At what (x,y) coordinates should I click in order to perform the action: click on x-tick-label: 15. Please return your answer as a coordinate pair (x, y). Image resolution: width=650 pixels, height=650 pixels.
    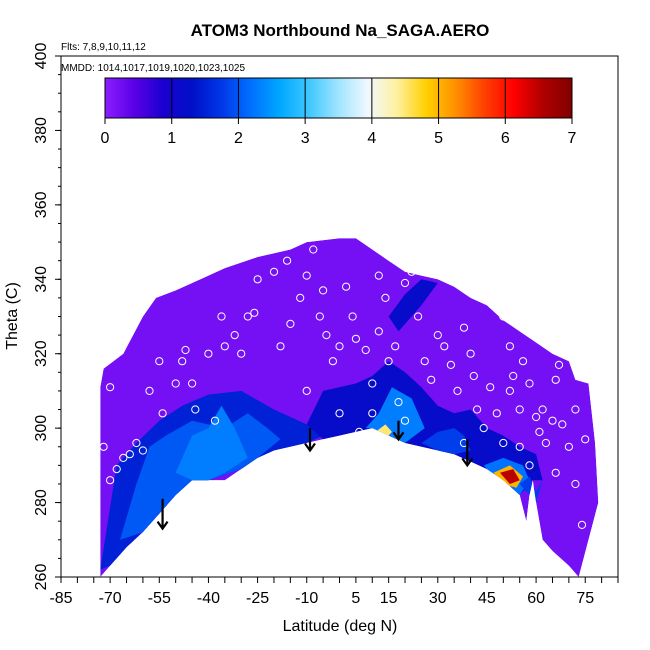
    Looking at the image, I should click on (389, 598).